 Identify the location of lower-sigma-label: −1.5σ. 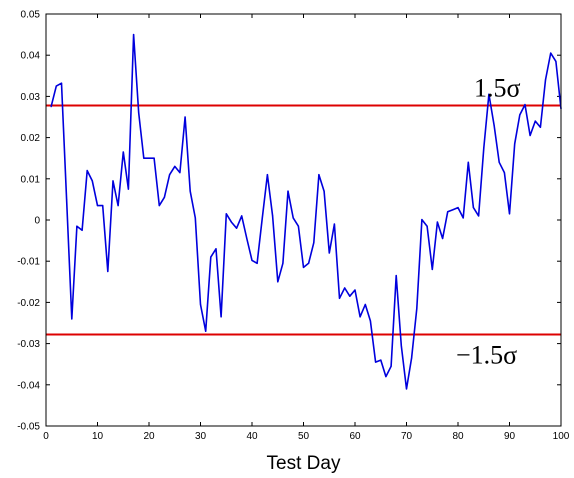
(486, 355).